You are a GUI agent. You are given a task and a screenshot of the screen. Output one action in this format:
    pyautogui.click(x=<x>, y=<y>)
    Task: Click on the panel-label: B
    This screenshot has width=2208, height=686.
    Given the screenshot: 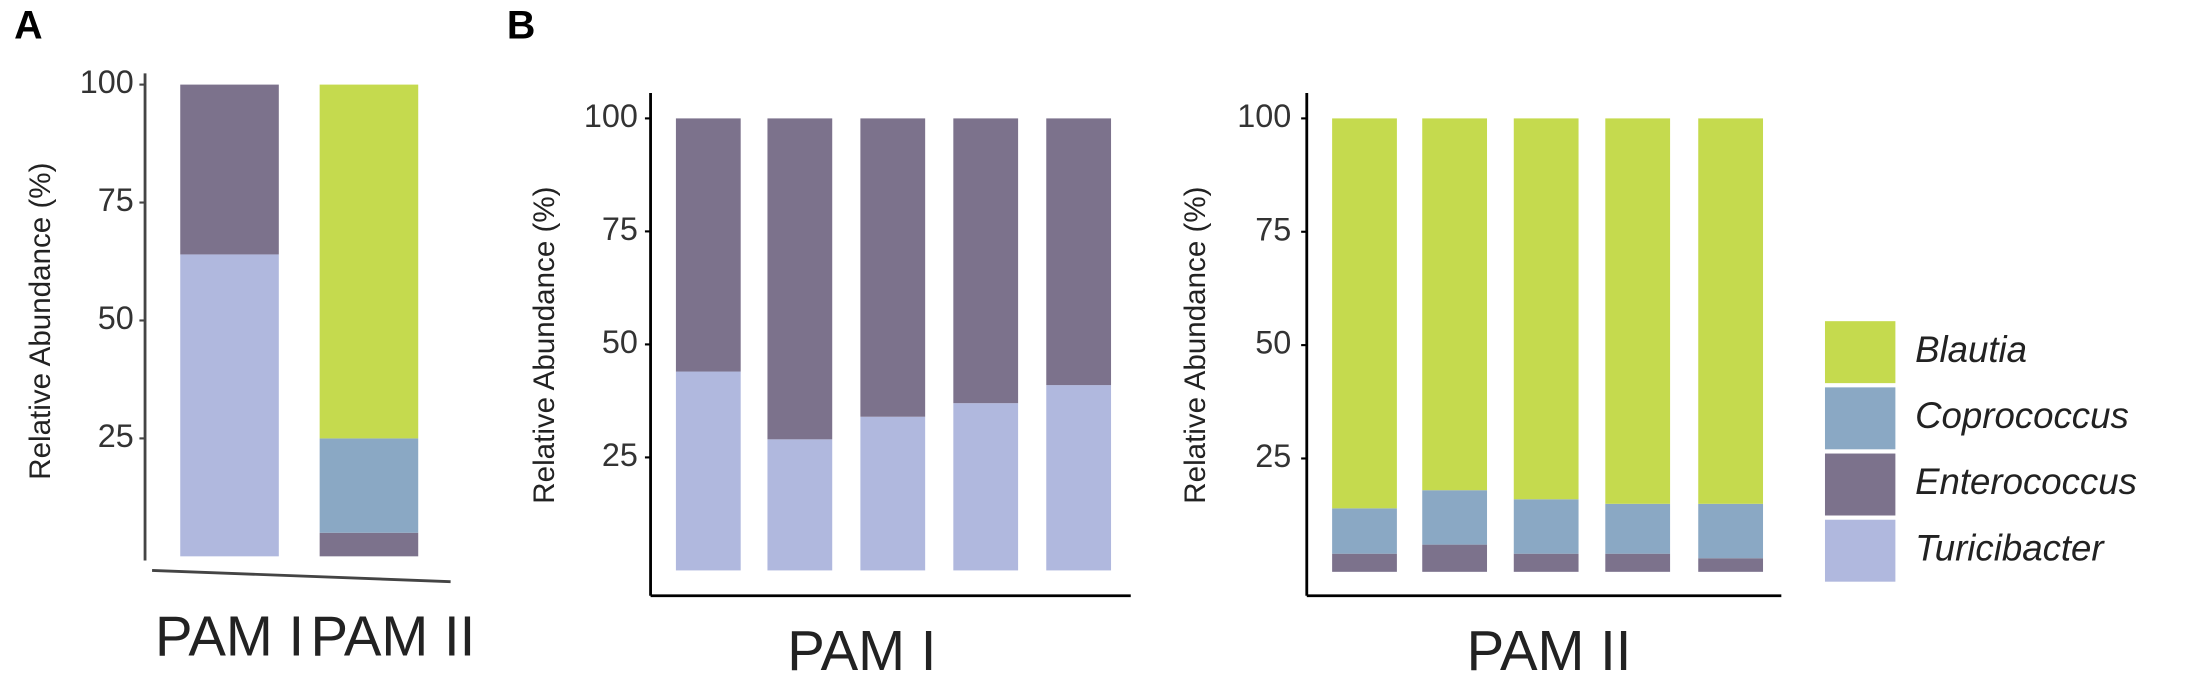 What is the action you would take?
    pyautogui.click(x=521, y=26)
    